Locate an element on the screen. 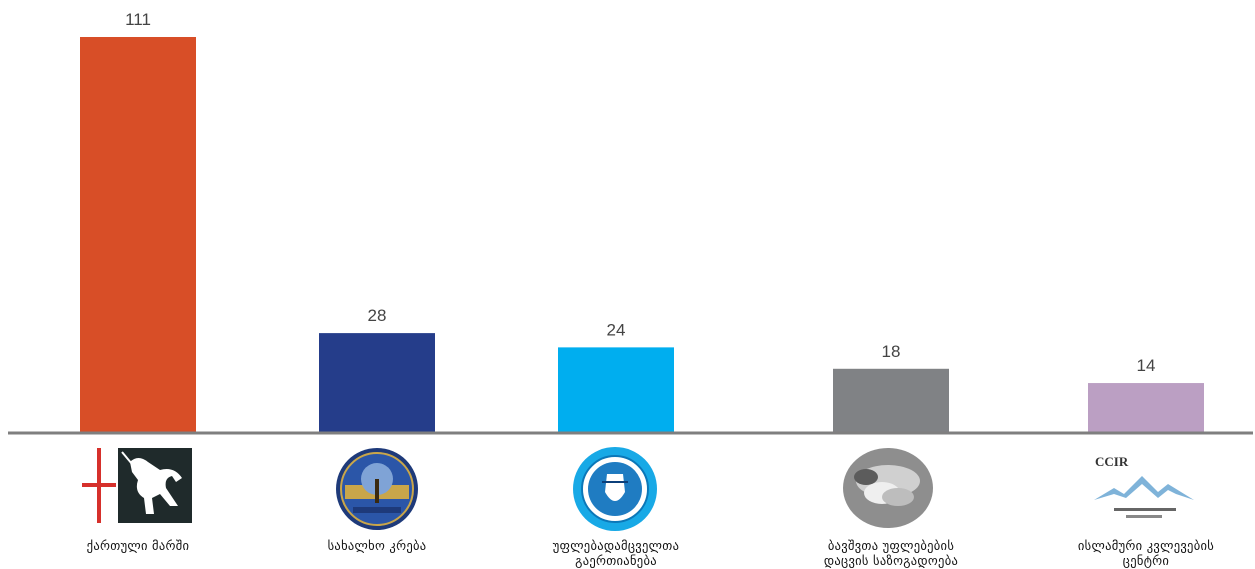  category-label-5: ისლამური კვლევების ცენტრი is located at coordinates (1146, 553).